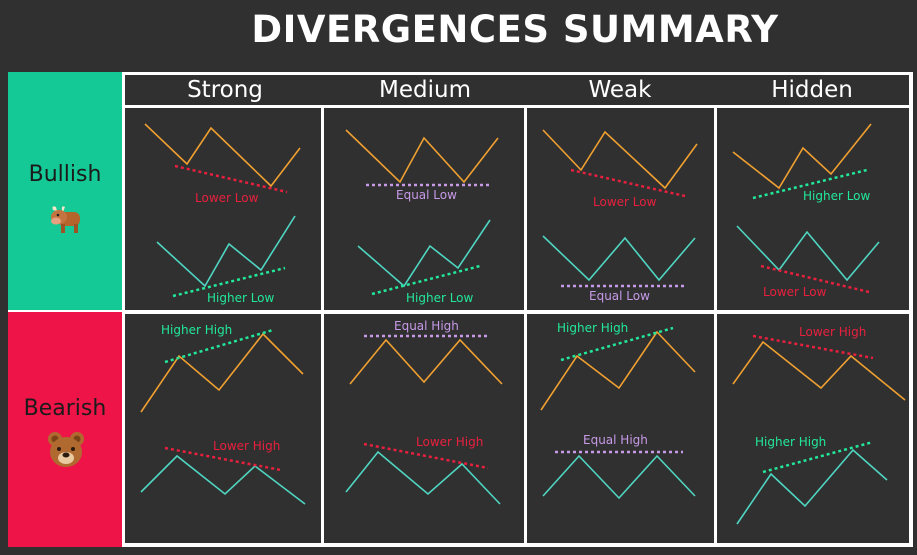 This screenshot has width=917, height=555. What do you see at coordinates (812, 90) in the screenshot?
I see `column-header-hidden: Hidden` at bounding box center [812, 90].